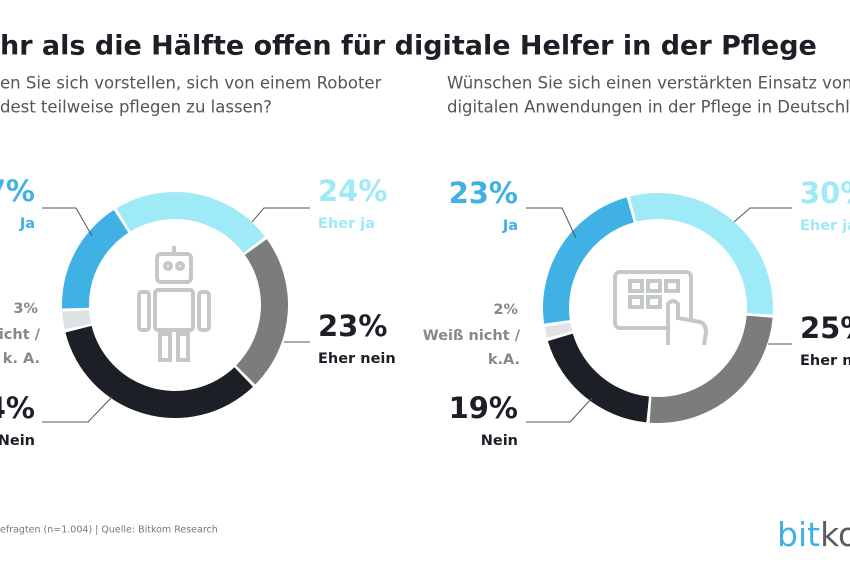 This screenshot has height=566, width=850. I want to click on data-label: 2%, so click(505, 310).